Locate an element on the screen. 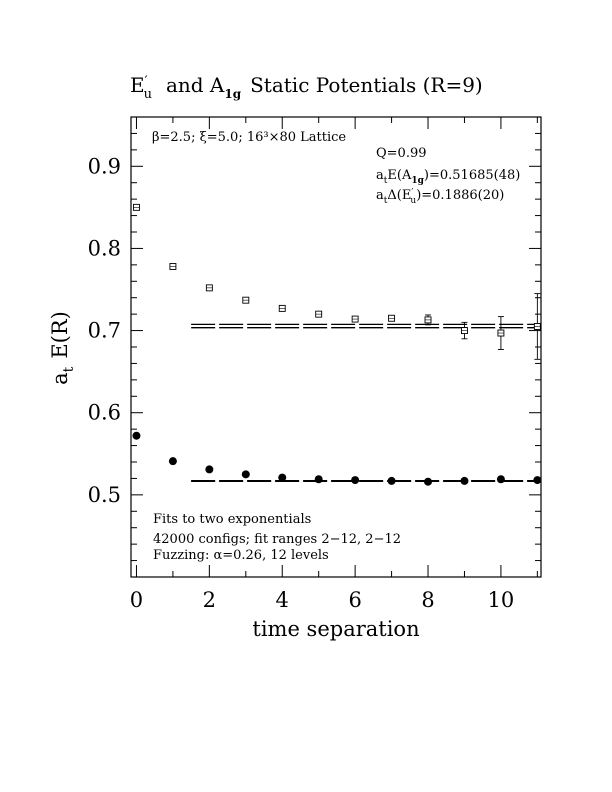 This screenshot has height=792, width=612. y-axis-a: a is located at coordinates (60, 378).